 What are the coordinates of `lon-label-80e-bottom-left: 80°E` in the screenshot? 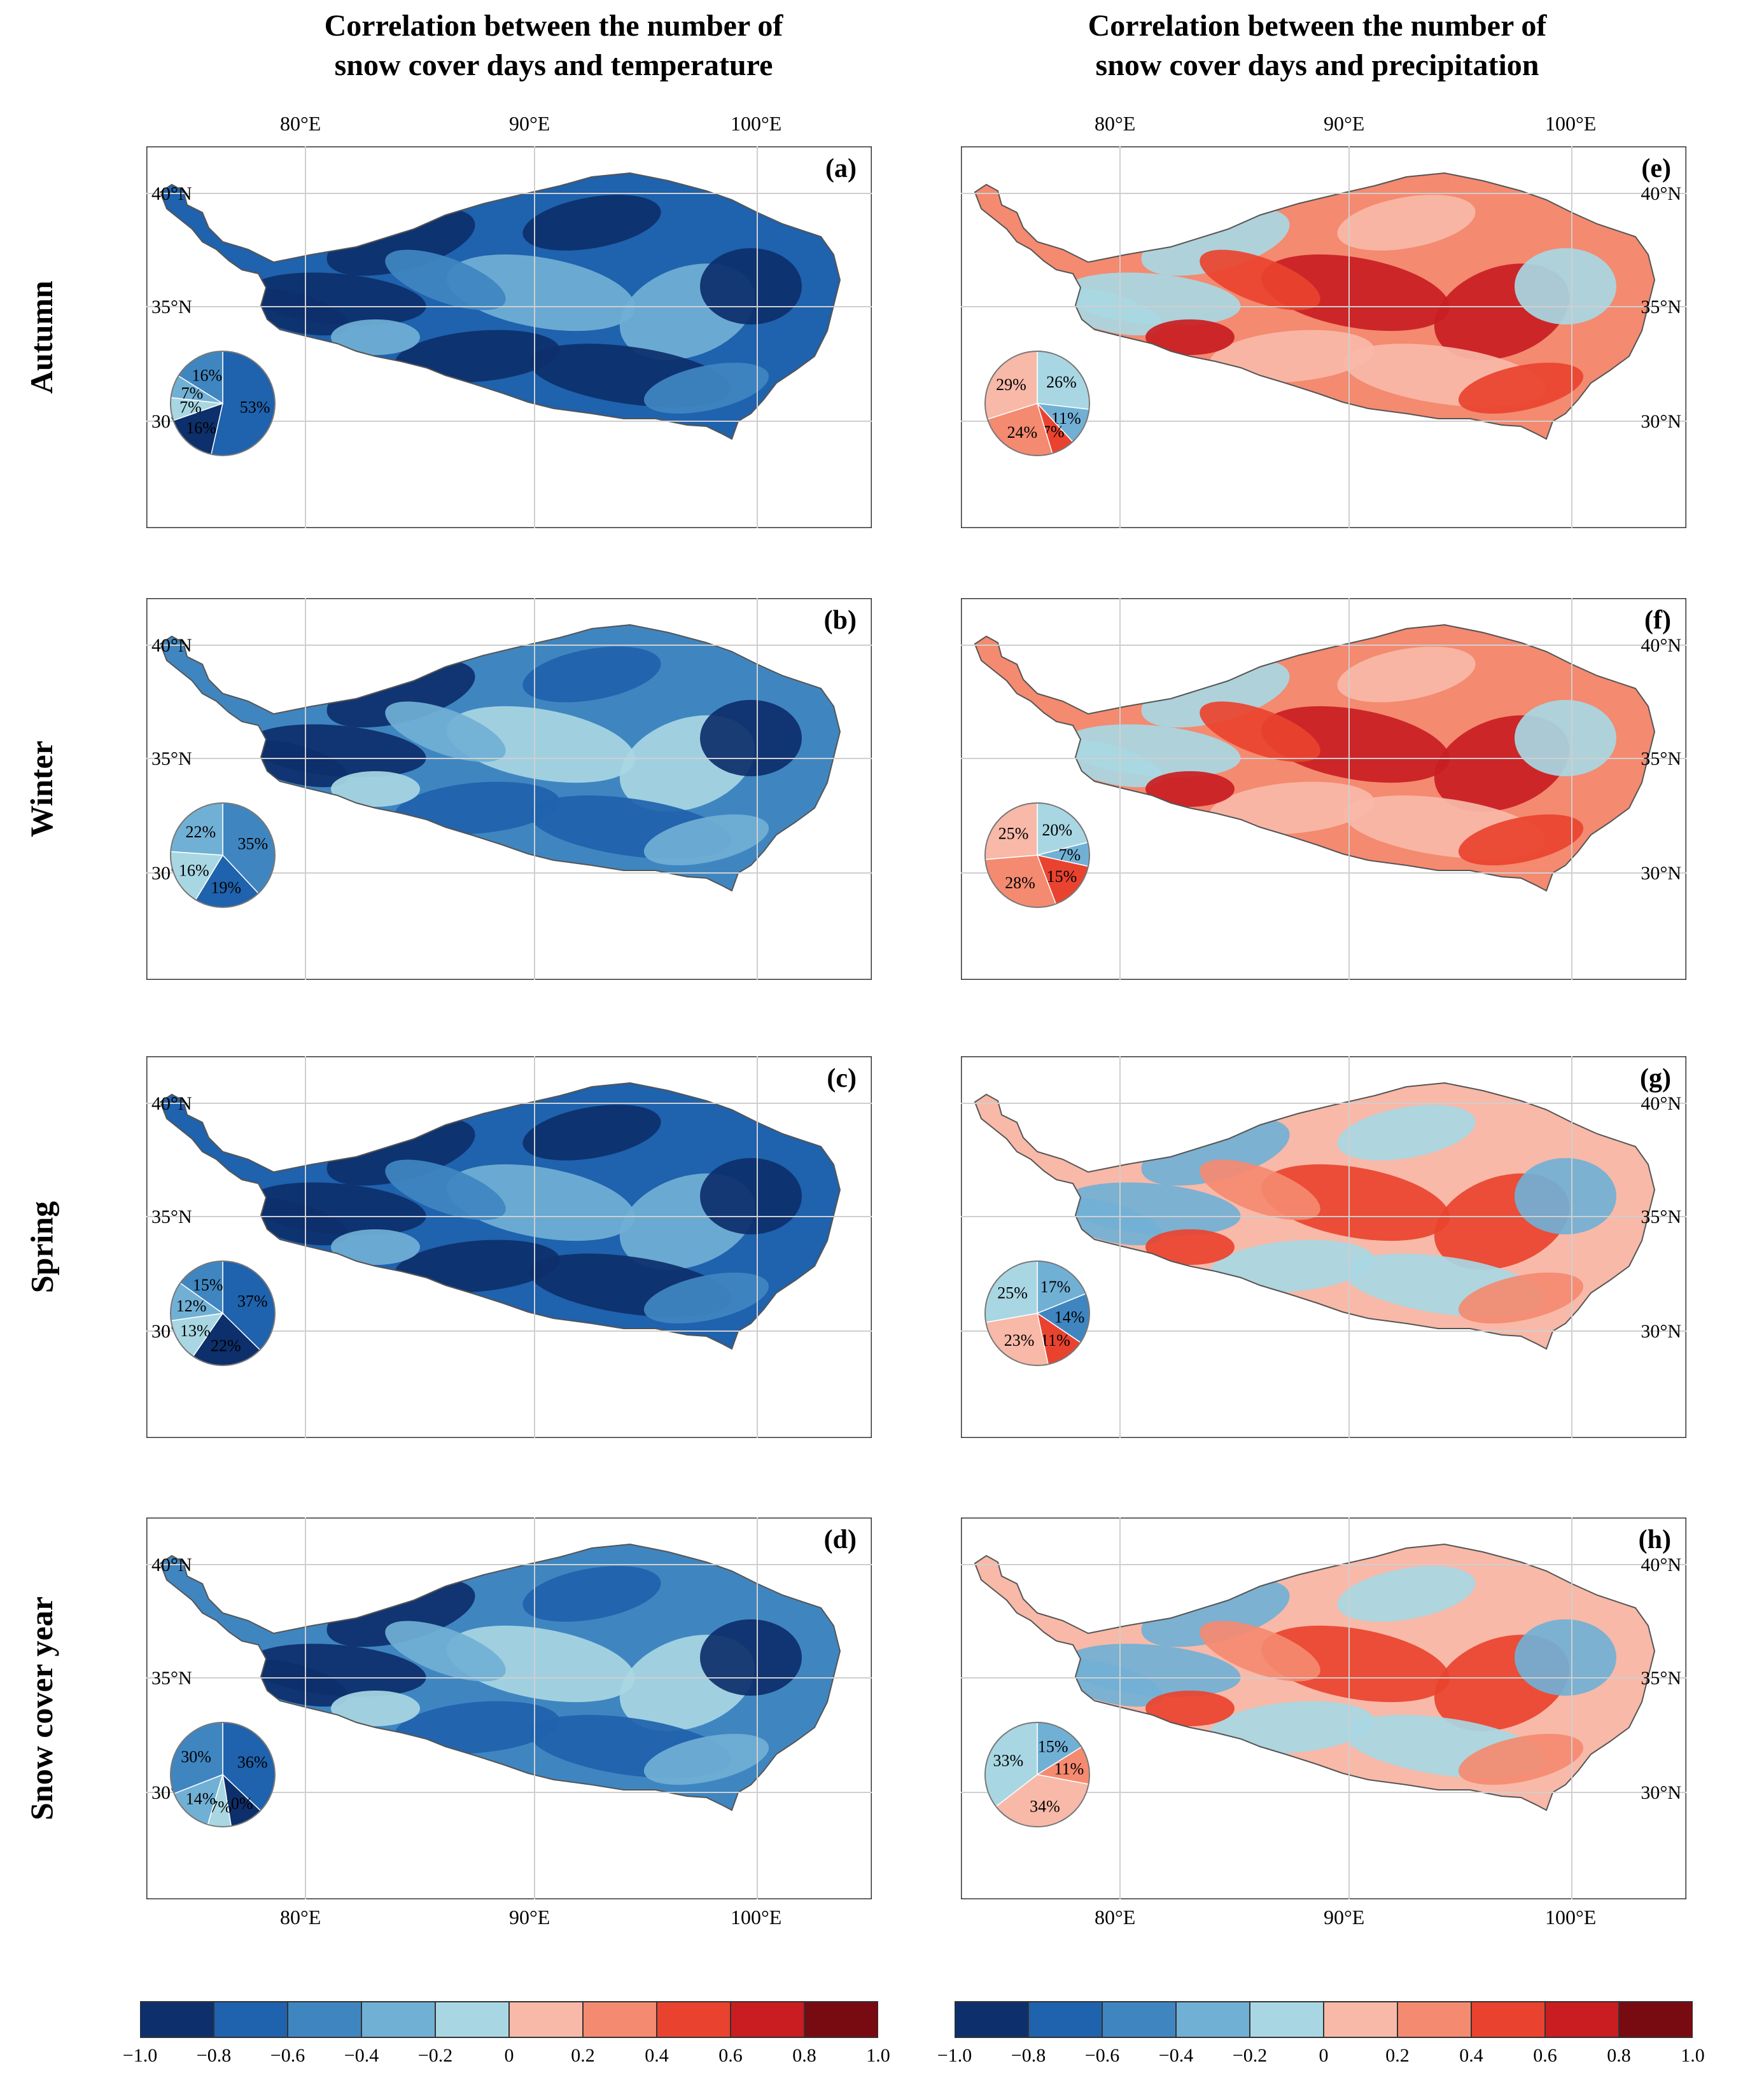 It's located at (300, 1918).